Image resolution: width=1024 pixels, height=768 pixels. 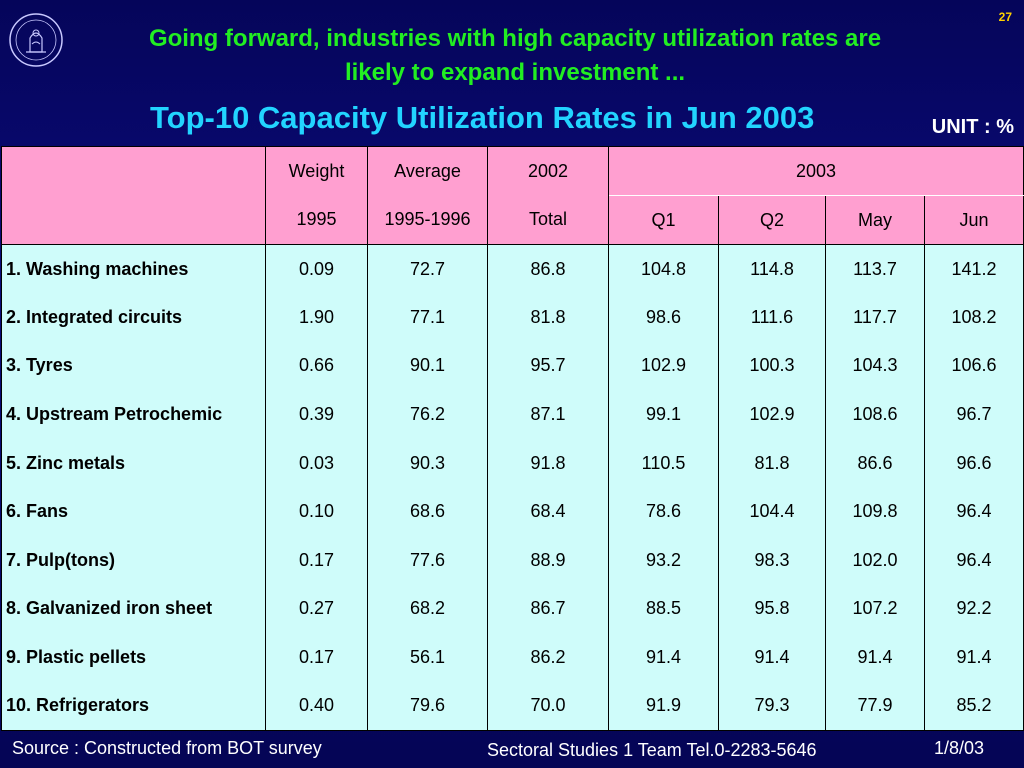 I want to click on value-cell: 98.3, so click(x=772, y=560).